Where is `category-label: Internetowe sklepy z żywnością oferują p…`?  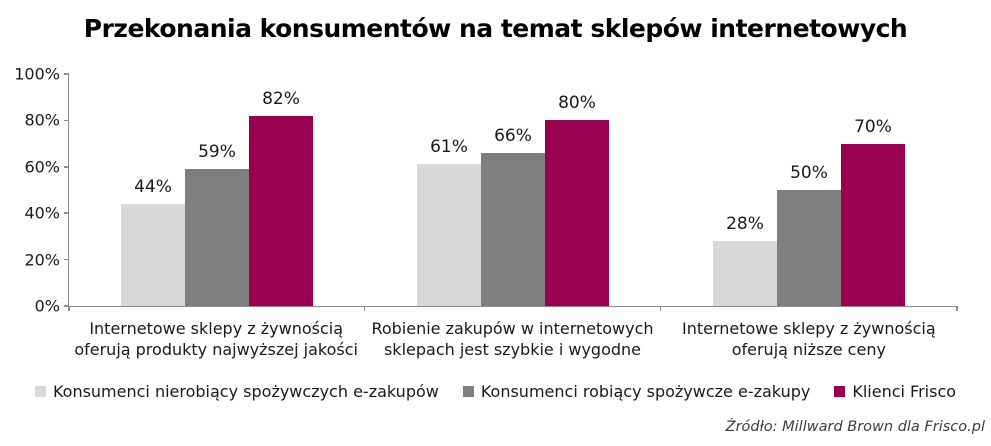 category-label: Internetowe sklepy z żywnością oferują p… is located at coordinates (216, 339).